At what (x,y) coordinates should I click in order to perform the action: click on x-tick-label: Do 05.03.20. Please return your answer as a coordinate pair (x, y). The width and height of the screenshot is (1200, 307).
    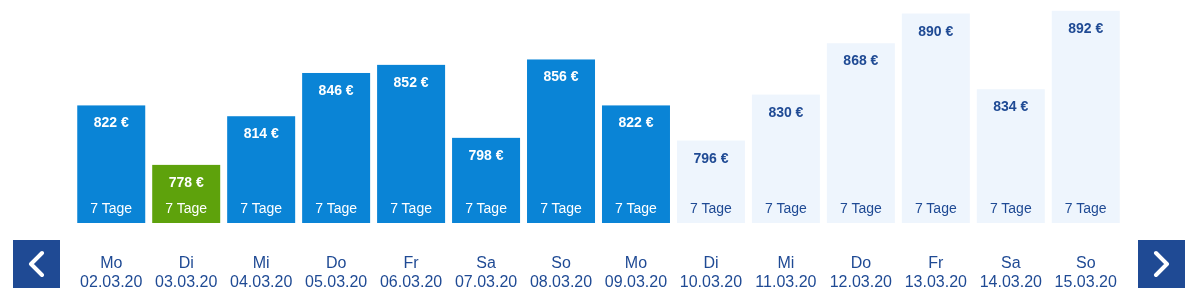
    Looking at the image, I should click on (336, 272).